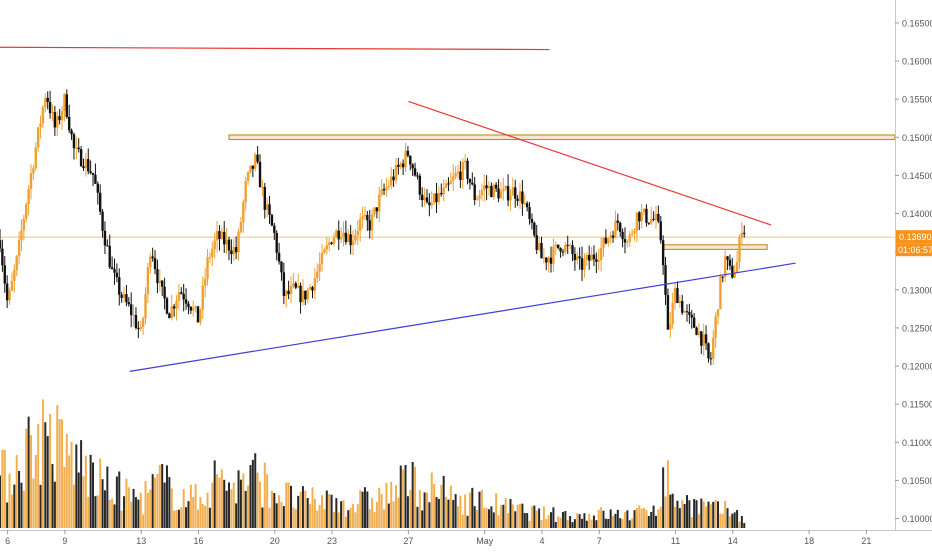  Describe the element at coordinates (562, 137) in the screenshot. I see `upper-resistance-zone` at that location.